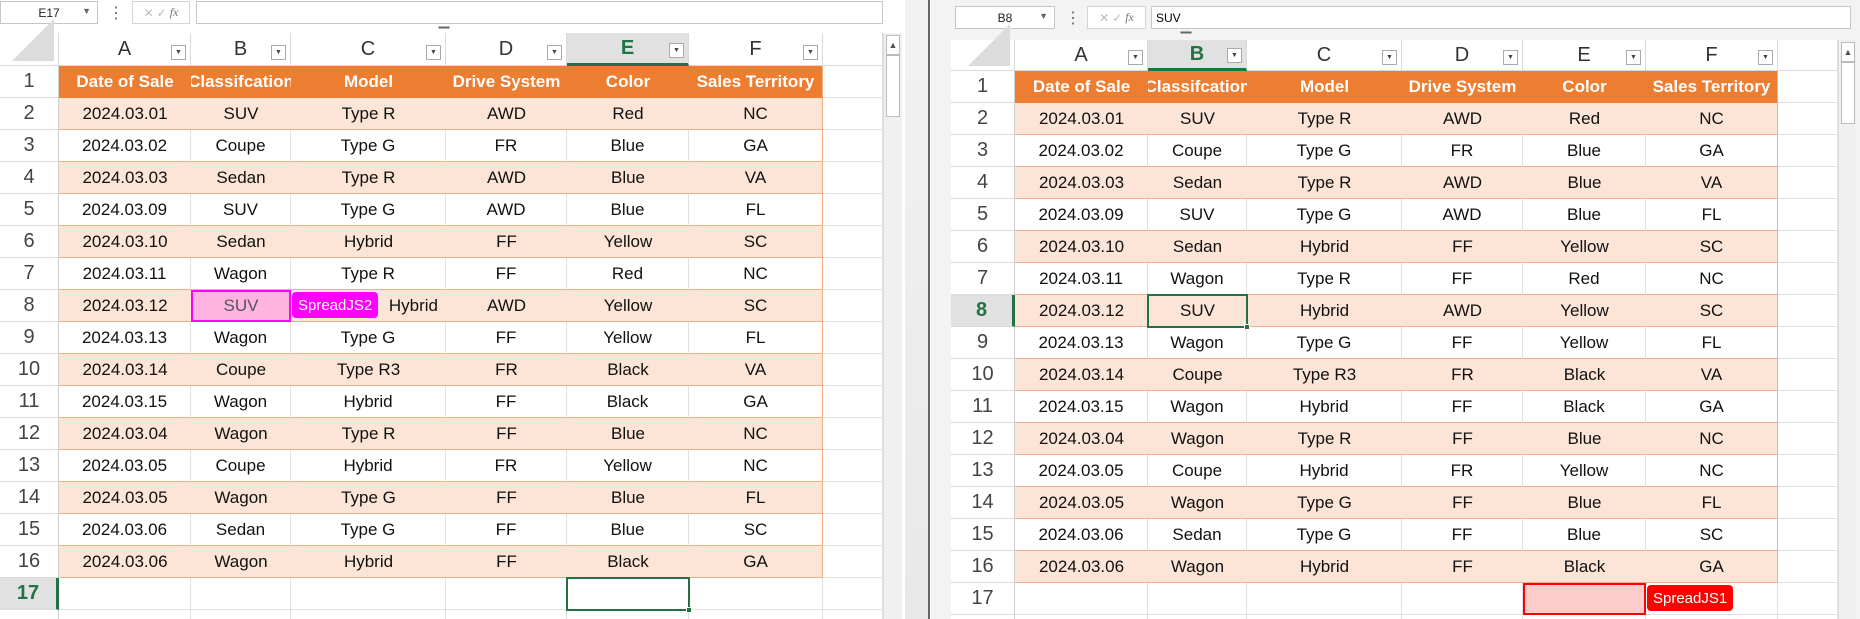  What do you see at coordinates (1712, 183) in the screenshot?
I see `cell-F4: VA` at bounding box center [1712, 183].